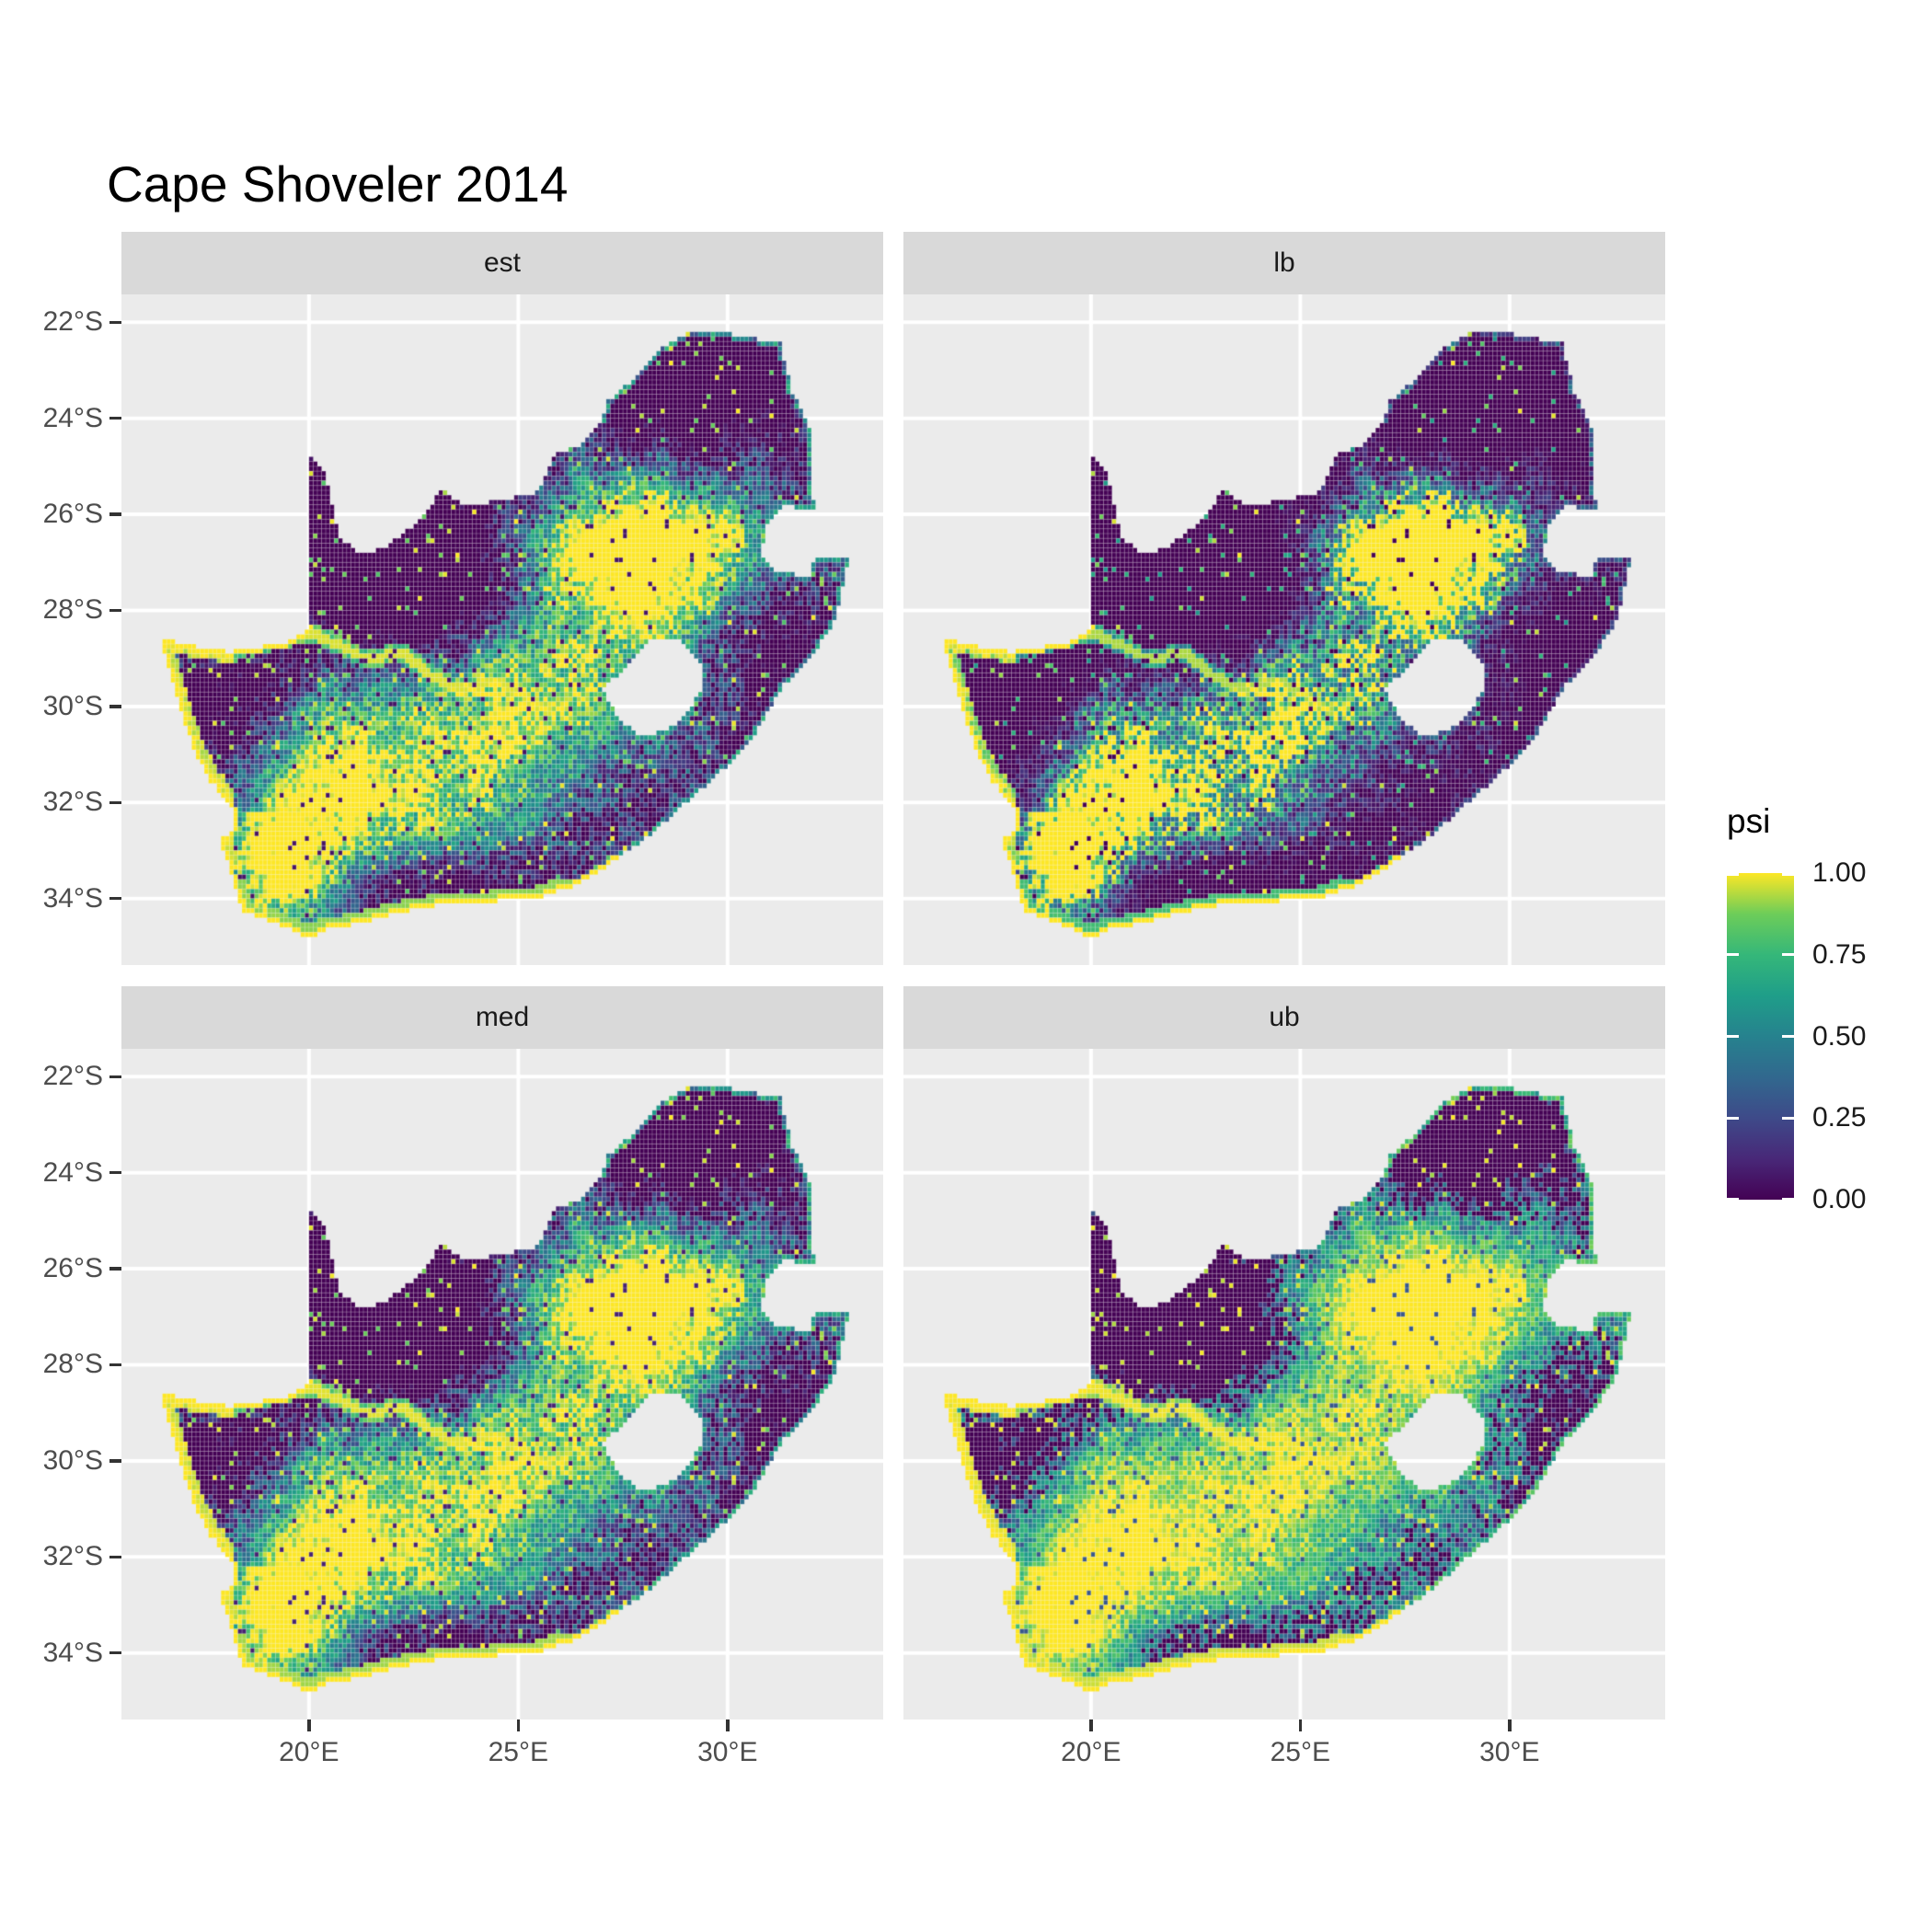  What do you see at coordinates (502, 629) in the screenshot?
I see `map-panel-est` at bounding box center [502, 629].